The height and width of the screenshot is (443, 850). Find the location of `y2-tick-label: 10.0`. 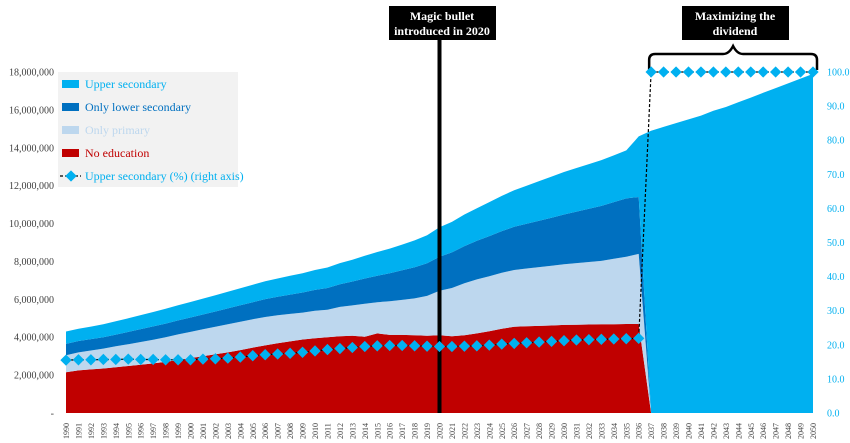

y2-tick-label: 10.0 is located at coordinates (836, 379).